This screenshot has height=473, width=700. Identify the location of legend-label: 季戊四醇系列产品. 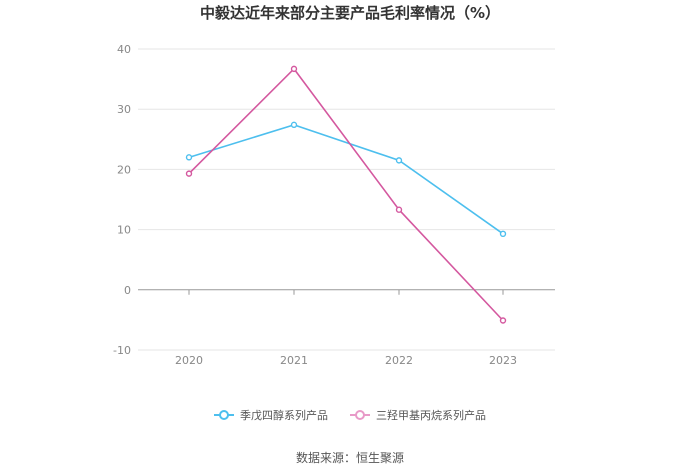
(284, 415).